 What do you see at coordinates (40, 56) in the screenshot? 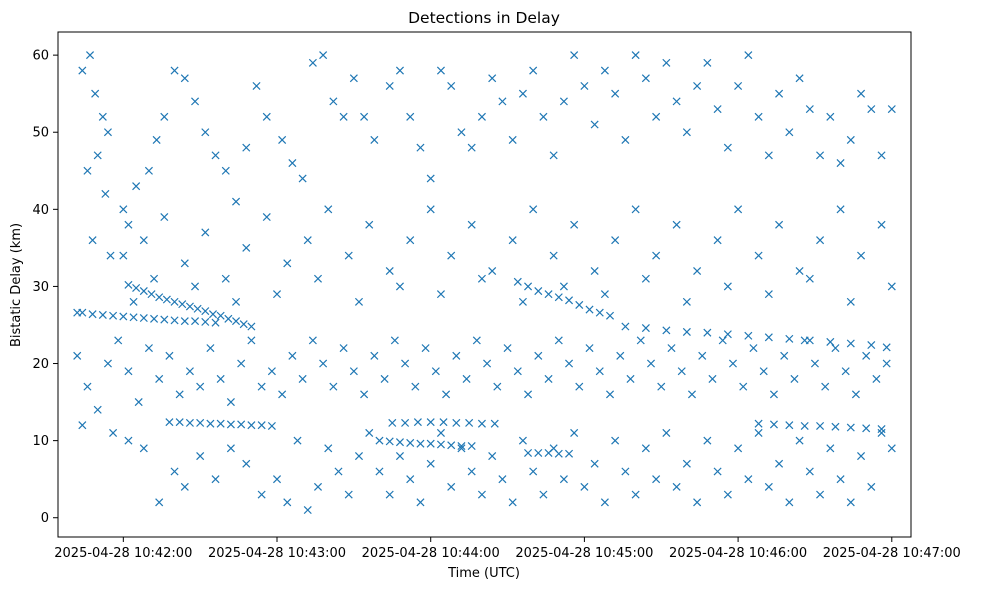
I see `y-tick-label: 60` at bounding box center [40, 56].